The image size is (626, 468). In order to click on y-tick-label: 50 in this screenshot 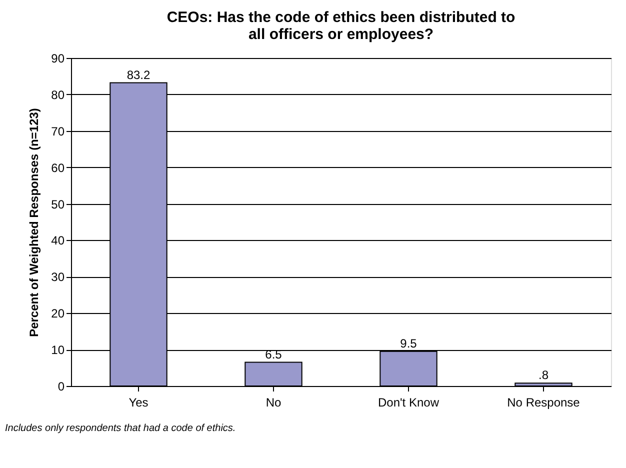, I will do `click(58, 204)`.